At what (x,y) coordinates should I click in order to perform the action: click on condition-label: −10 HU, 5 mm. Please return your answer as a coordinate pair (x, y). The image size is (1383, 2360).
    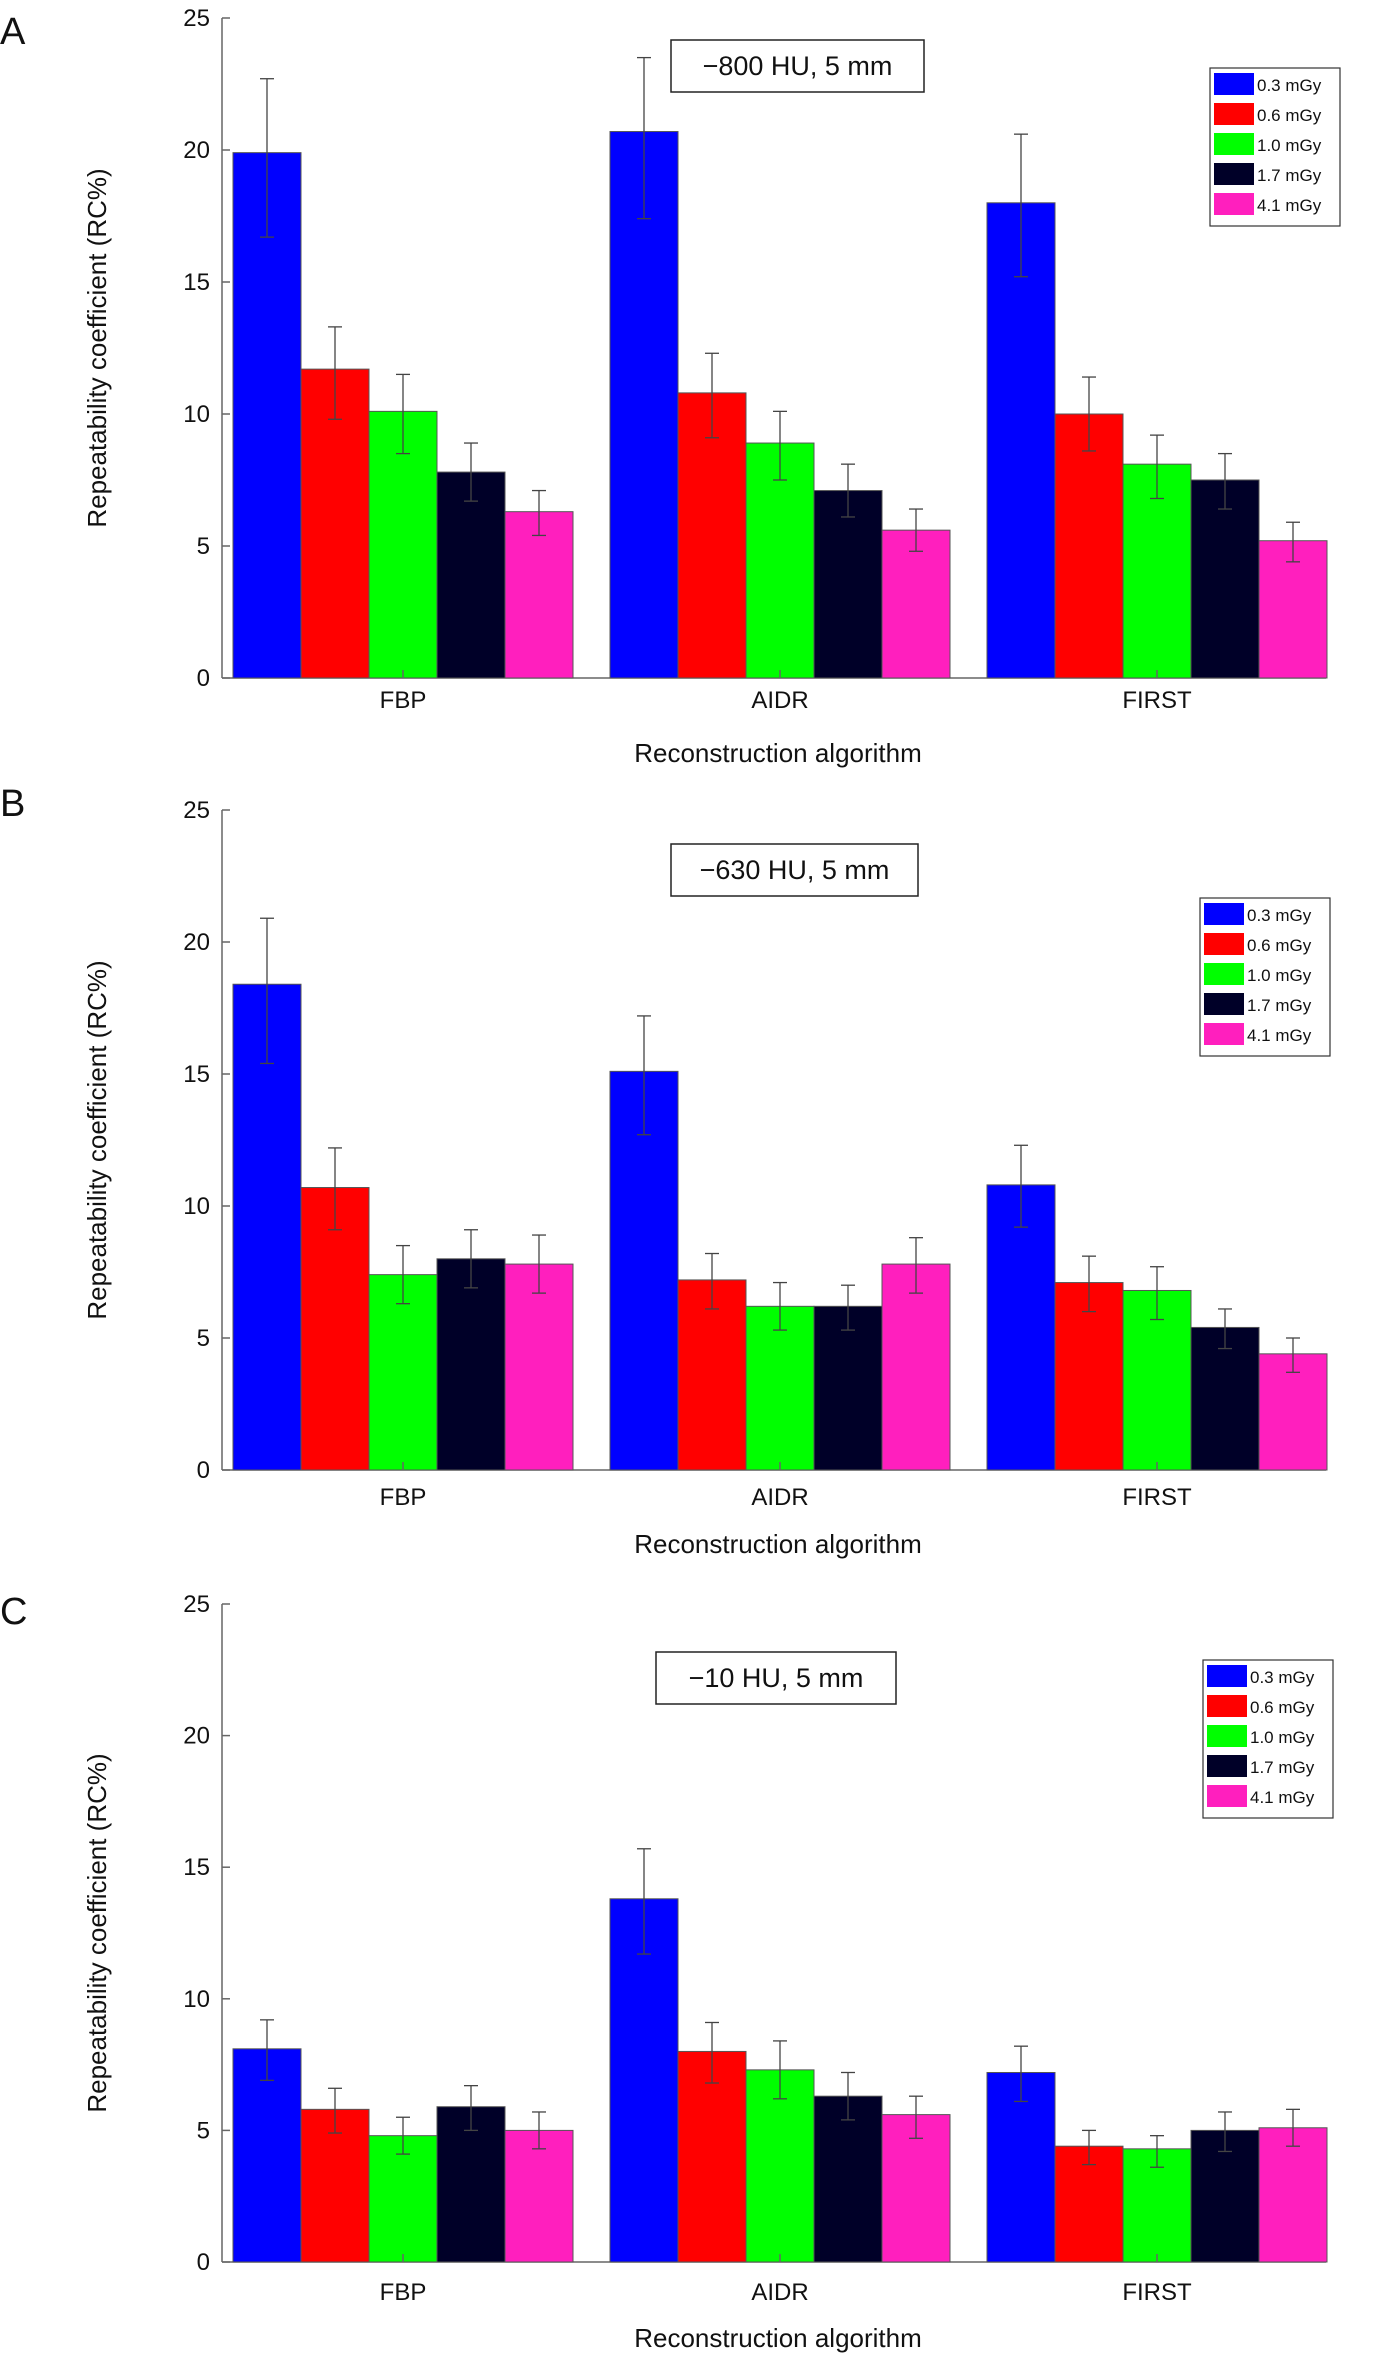
    Looking at the image, I should click on (776, 1678).